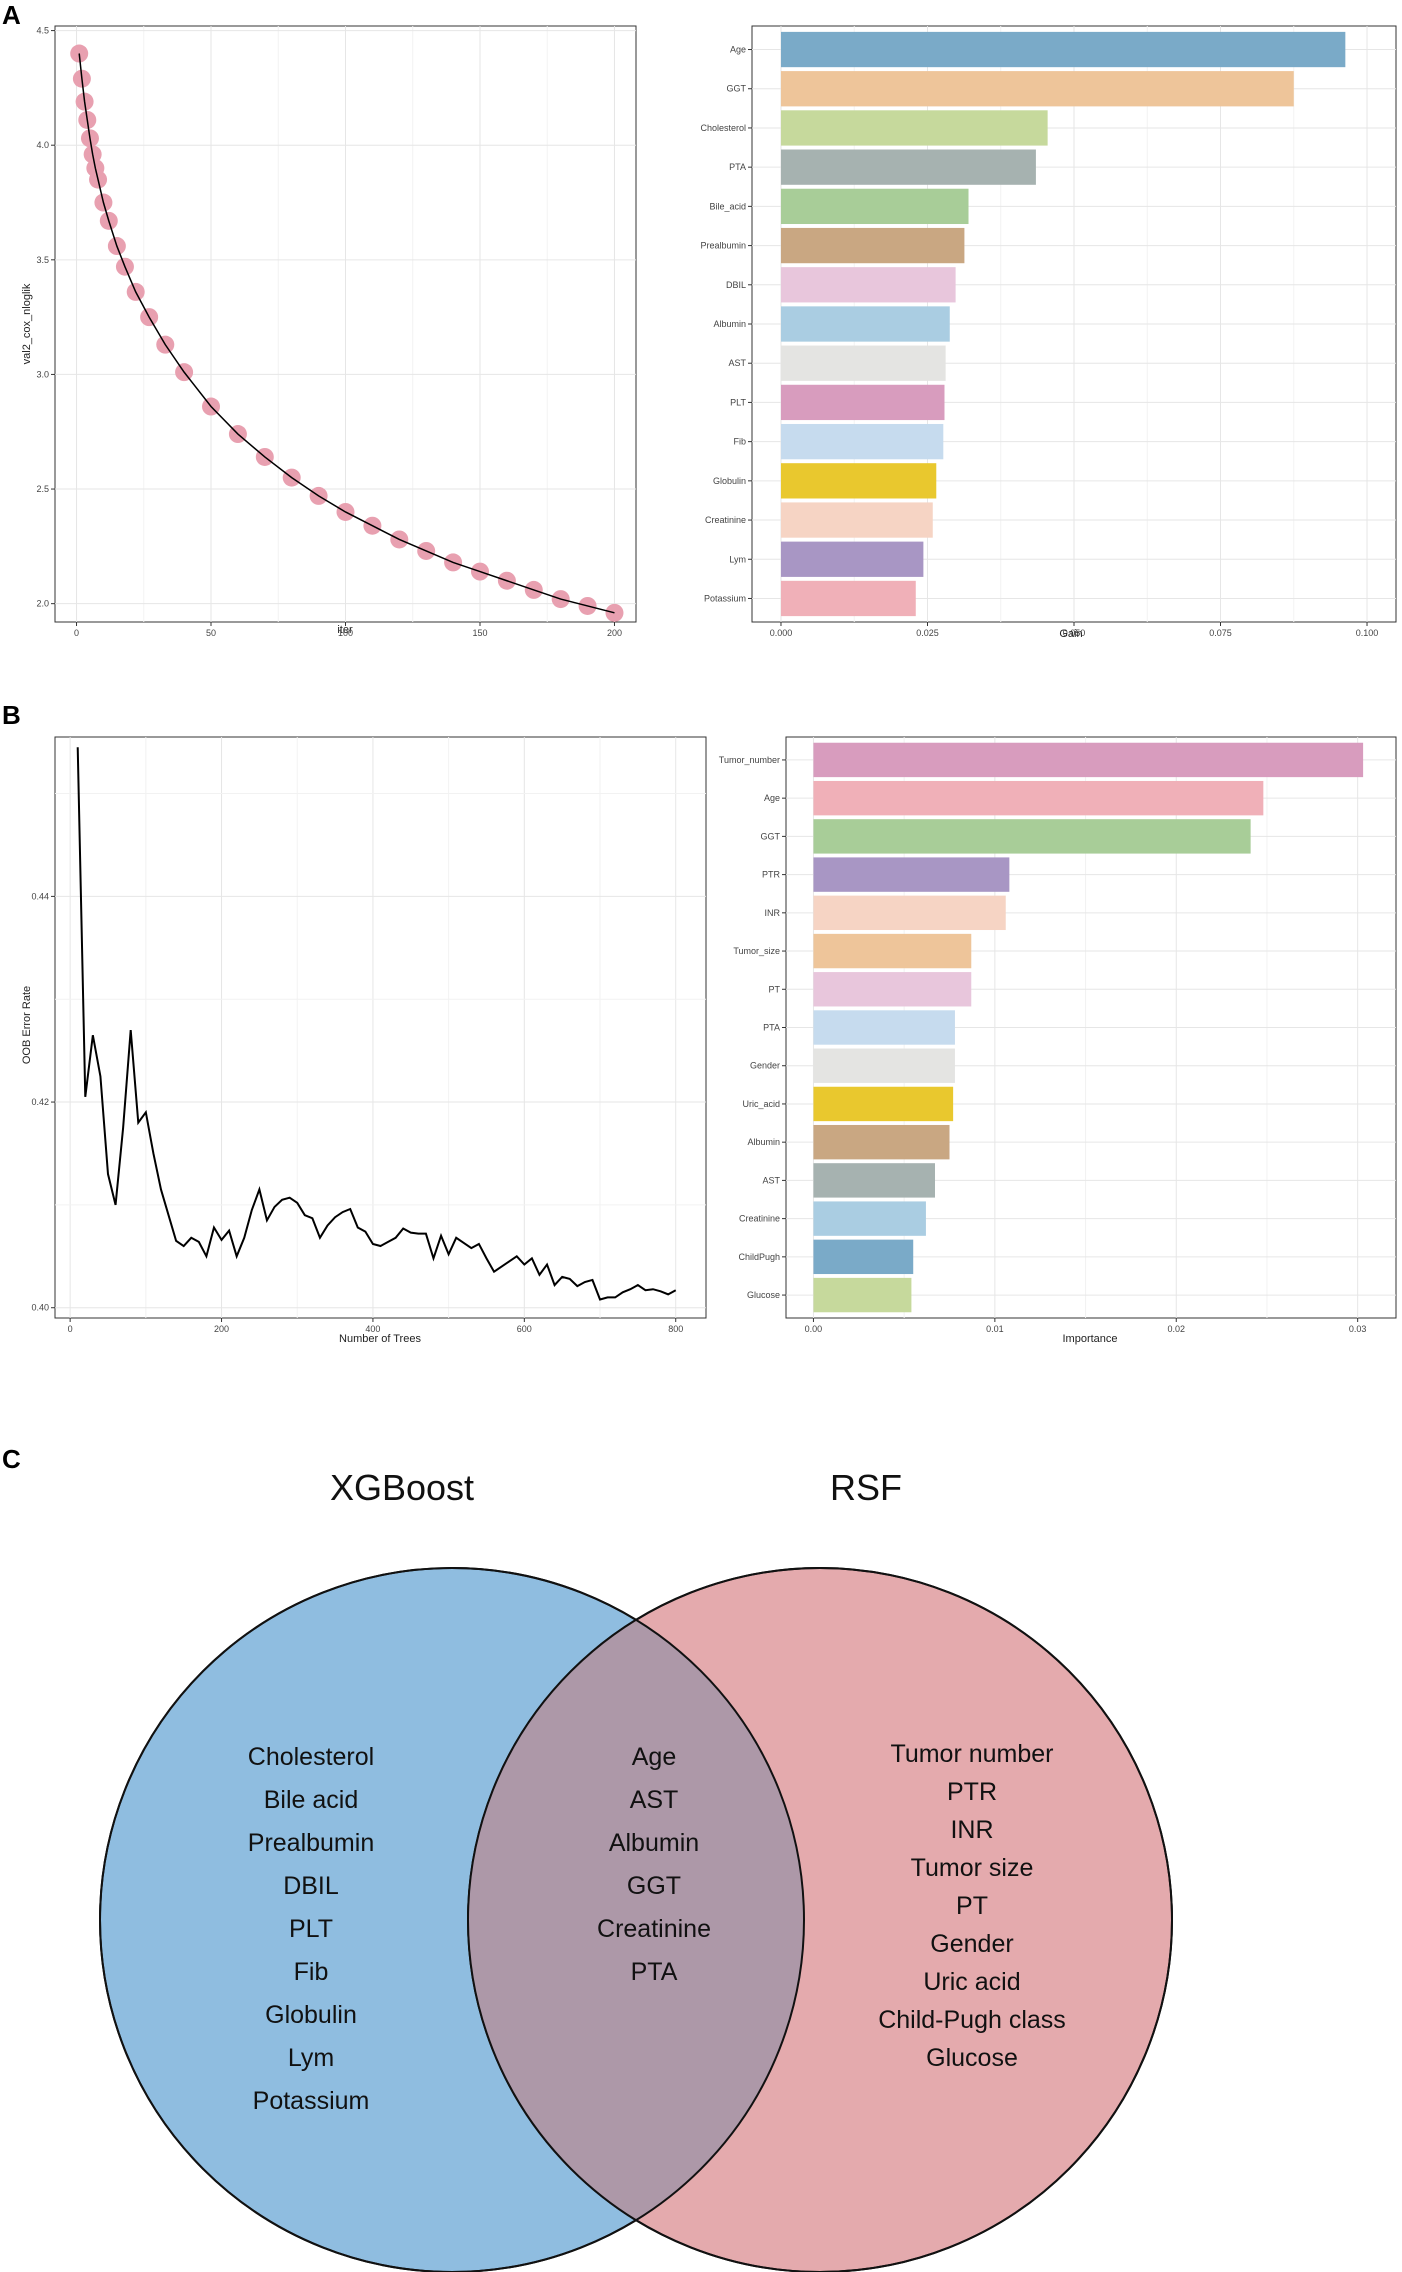 The width and height of the screenshot is (1402, 2272). What do you see at coordinates (42, 604) in the screenshot?
I see `y-tick-label: 2.0` at bounding box center [42, 604].